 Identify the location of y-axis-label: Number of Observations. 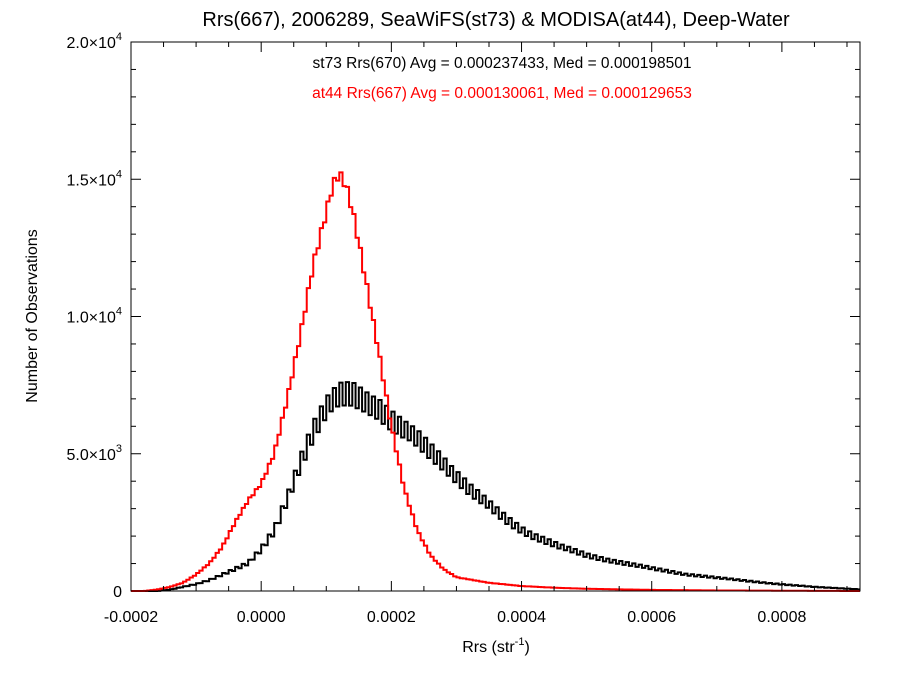
(32, 315).